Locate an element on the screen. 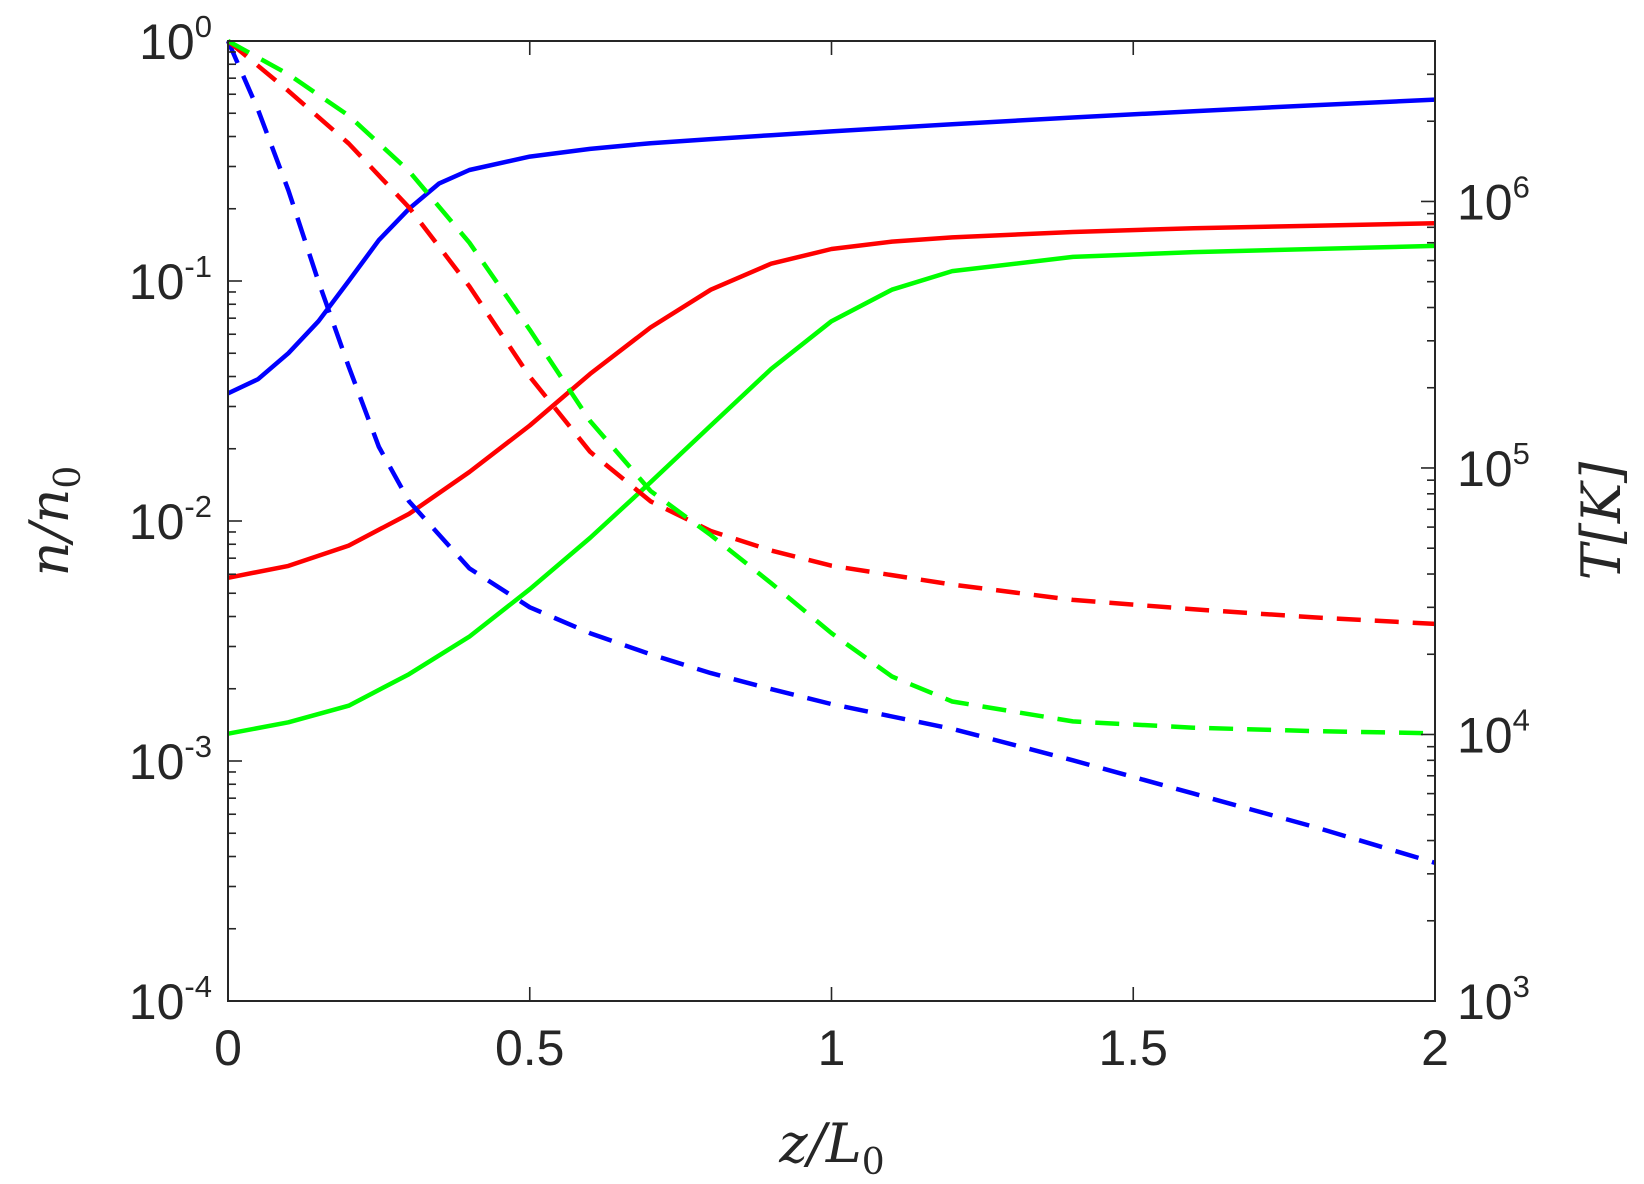  y-tick-label: 10⁰ is located at coordinates (175, 39).